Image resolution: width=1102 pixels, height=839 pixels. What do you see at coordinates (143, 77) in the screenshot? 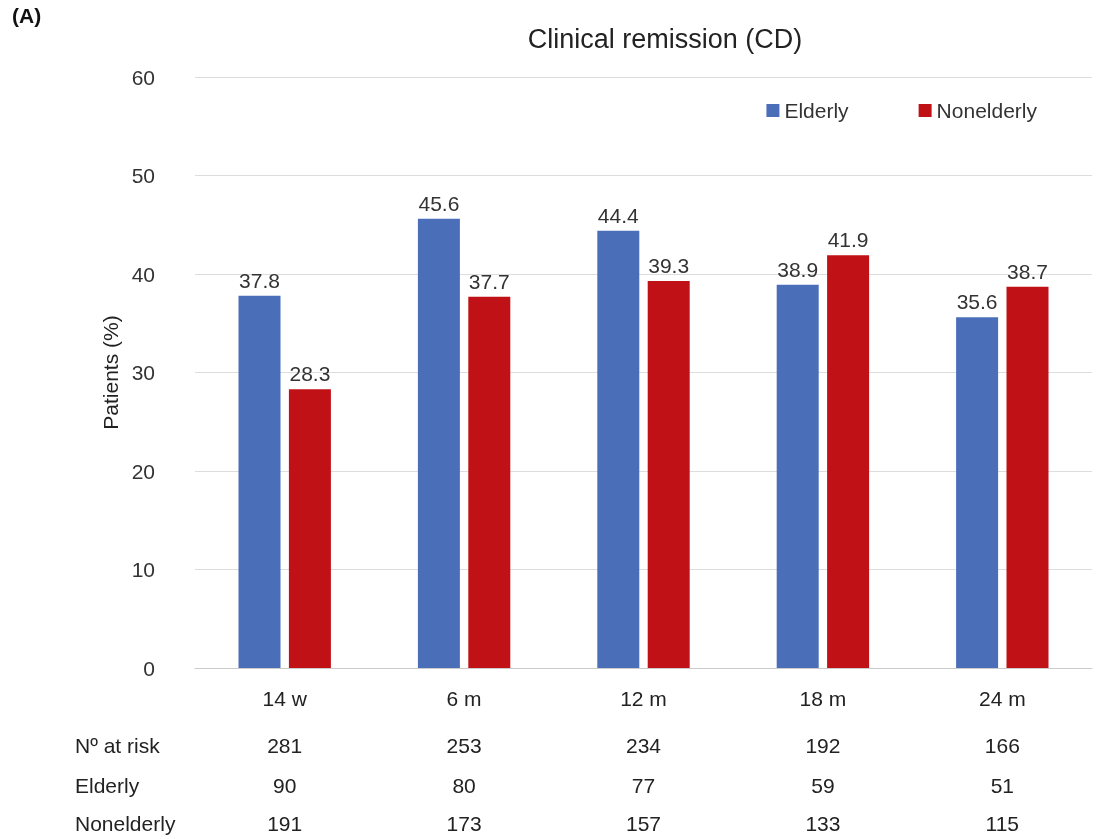
I see `y-tick-label: 60` at bounding box center [143, 77].